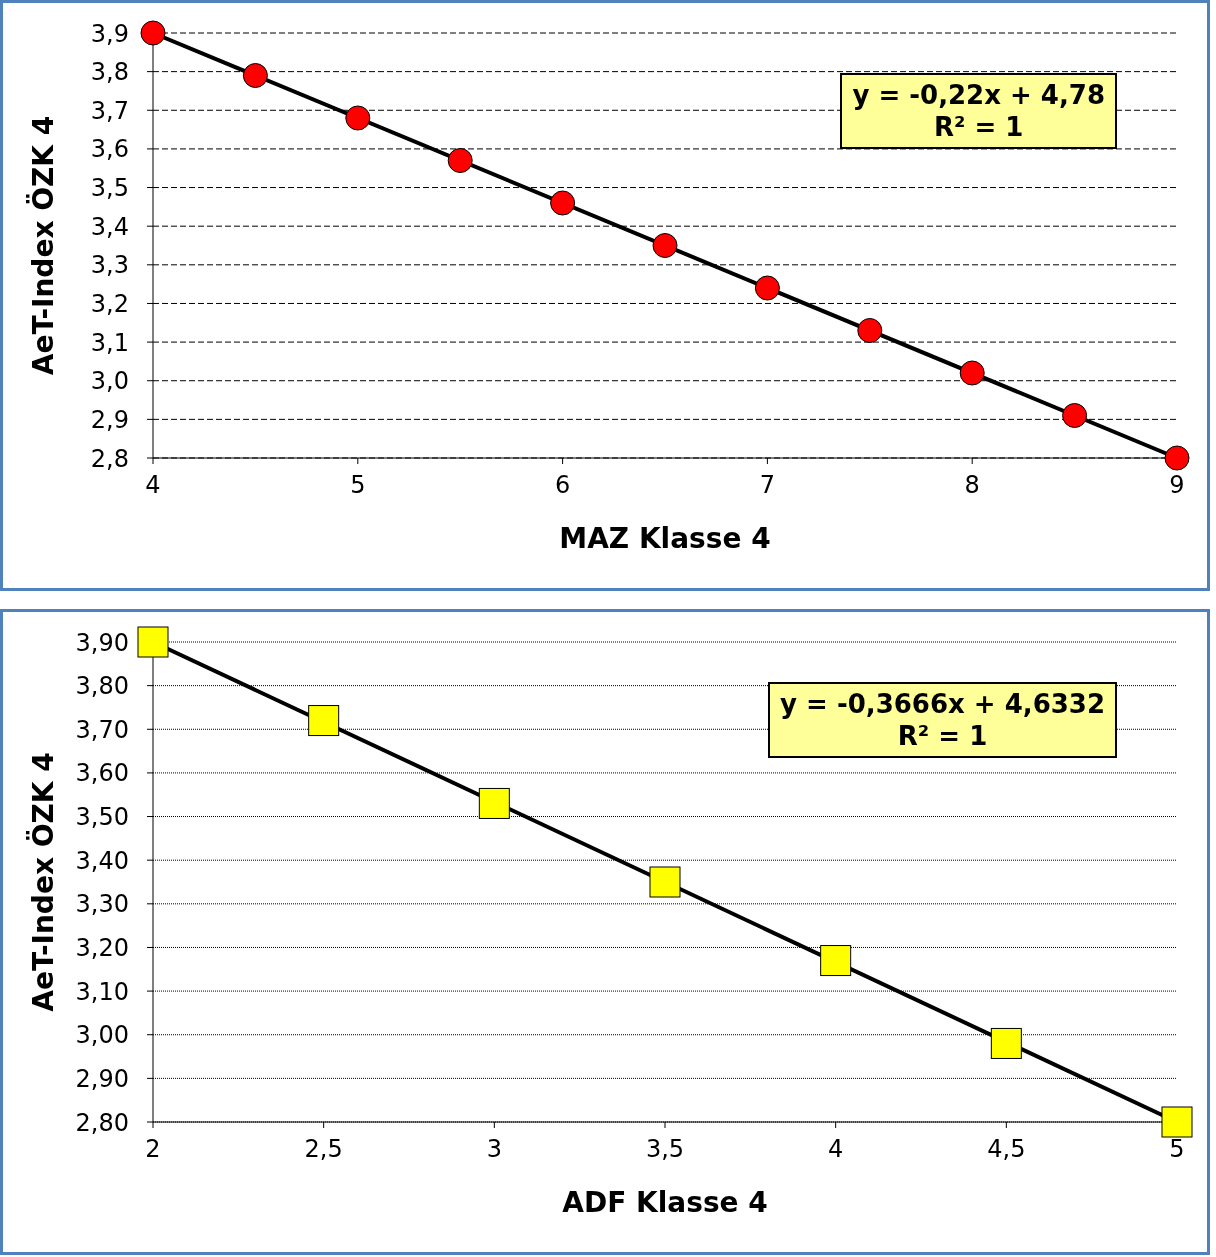 This screenshot has height=1257, width=1216. I want to click on y-tick-label: 3,40, so click(102, 860).